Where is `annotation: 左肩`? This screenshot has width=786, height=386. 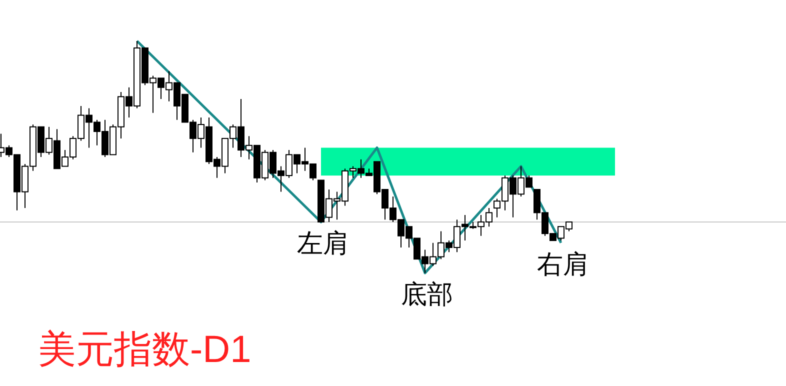 annotation: 左肩 is located at coordinates (323, 243).